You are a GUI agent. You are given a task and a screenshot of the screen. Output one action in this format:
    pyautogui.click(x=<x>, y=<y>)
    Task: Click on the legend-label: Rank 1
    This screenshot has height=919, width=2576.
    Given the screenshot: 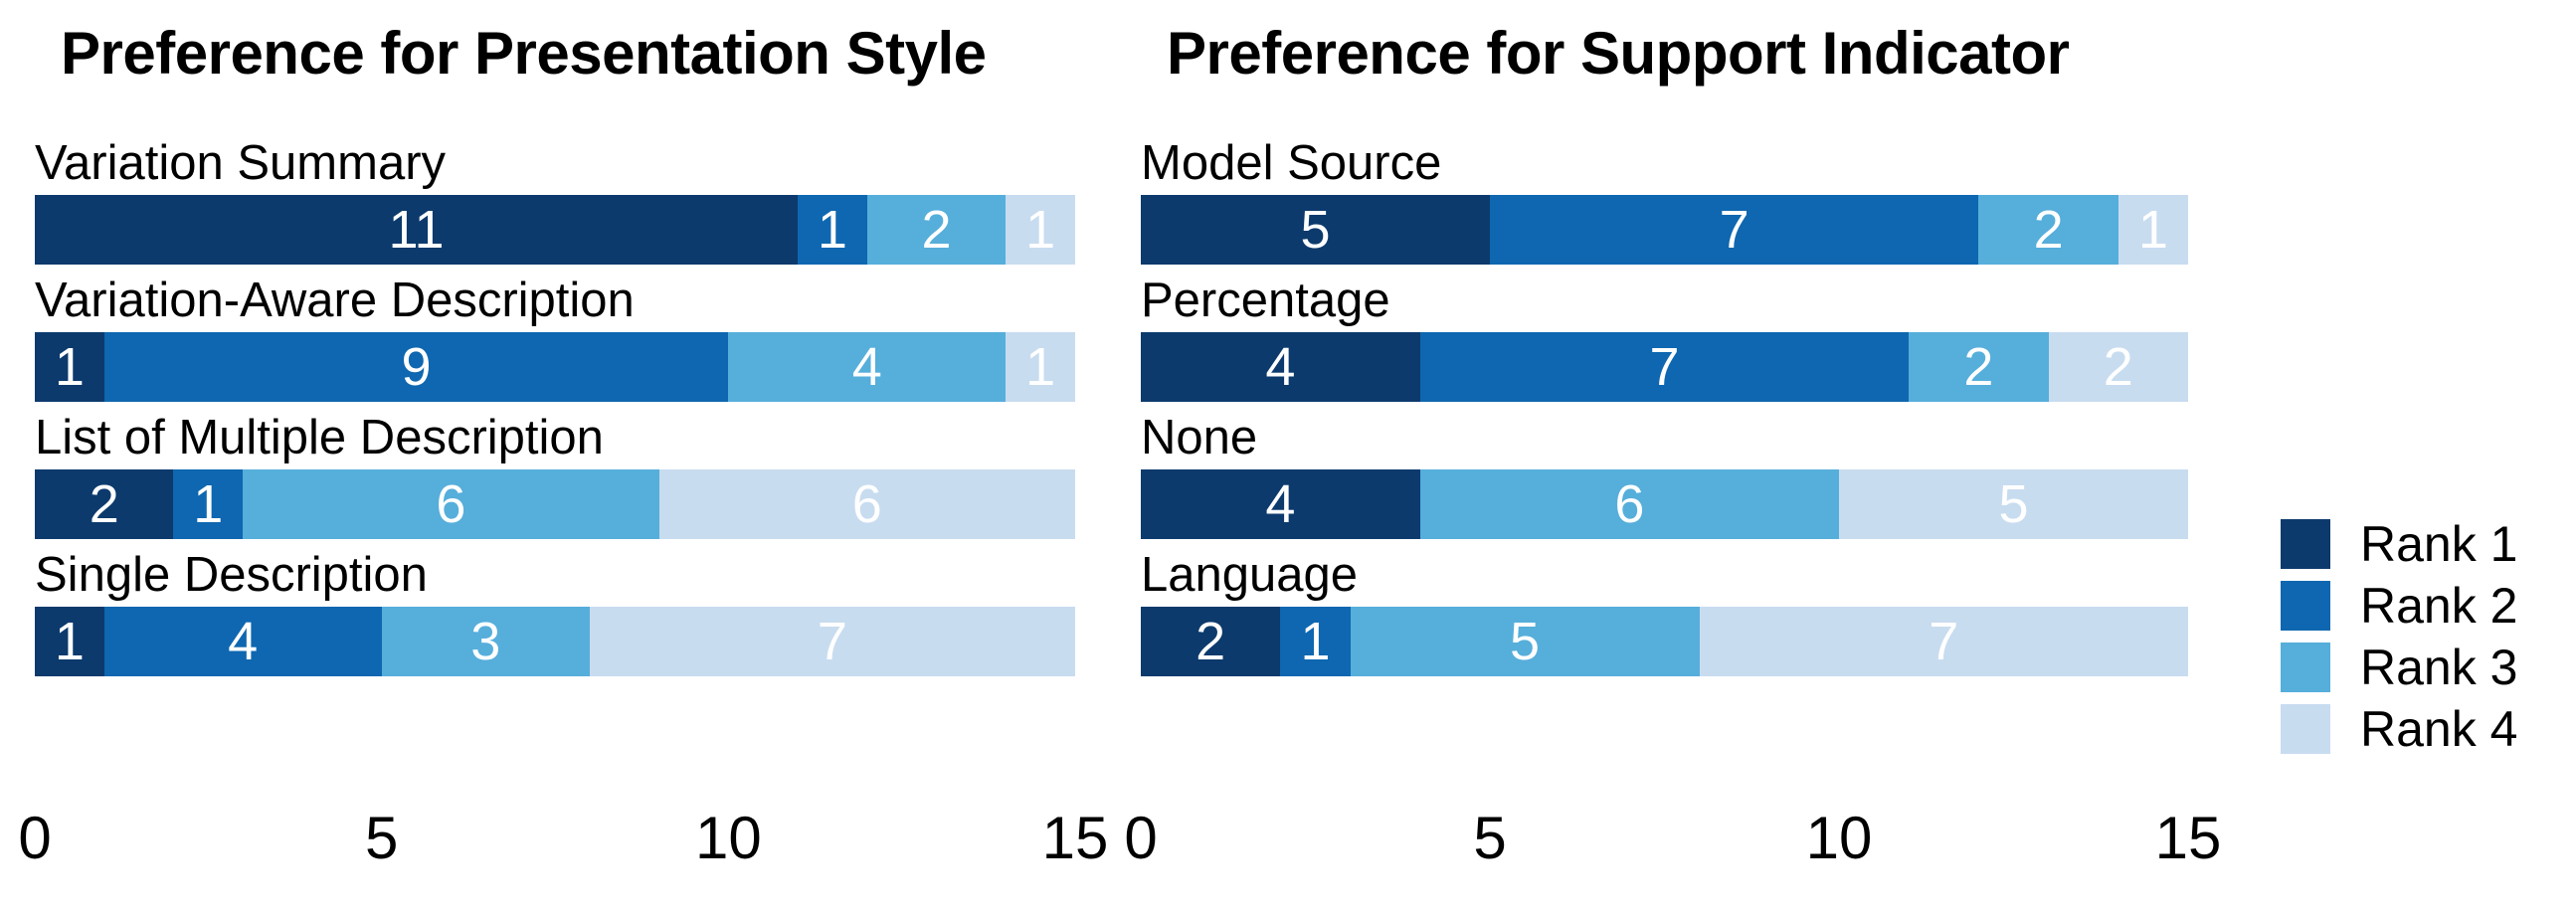 What is the action you would take?
    pyautogui.click(x=2439, y=544)
    